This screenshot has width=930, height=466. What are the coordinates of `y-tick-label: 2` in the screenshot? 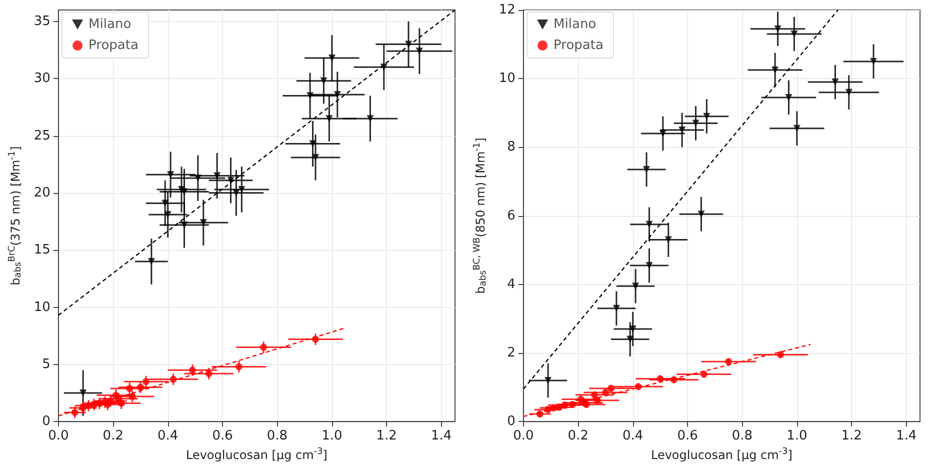 It's located at (511, 353).